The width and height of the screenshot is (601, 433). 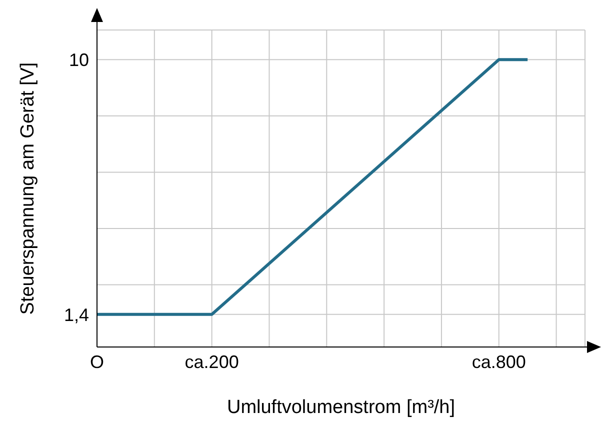 What do you see at coordinates (211, 362) in the screenshot?
I see `x-tick-label: ca.200` at bounding box center [211, 362].